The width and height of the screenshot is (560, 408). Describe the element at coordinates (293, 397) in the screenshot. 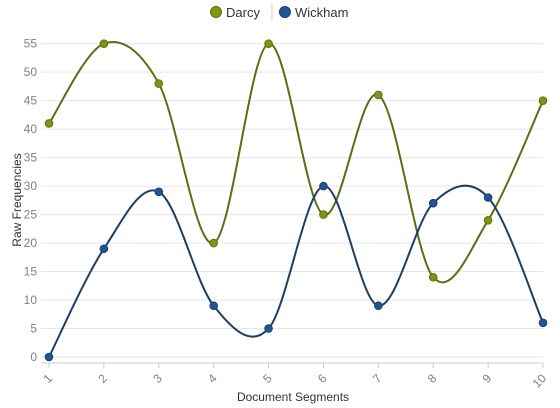

I see `x-axis-title: Document Segments` at that location.